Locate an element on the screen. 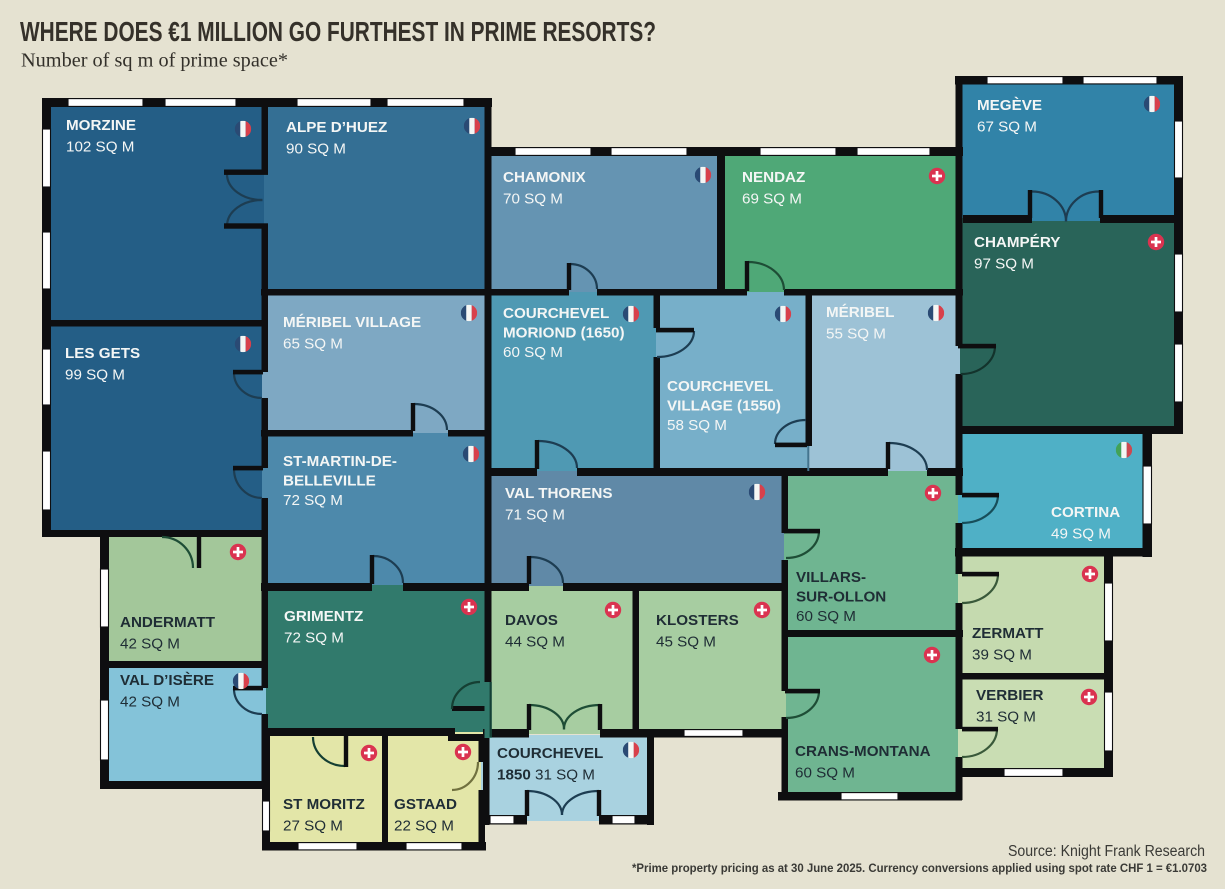 This screenshot has height=889, width=1225. svg-text: MORIOND (1650) is located at coordinates (564, 333).